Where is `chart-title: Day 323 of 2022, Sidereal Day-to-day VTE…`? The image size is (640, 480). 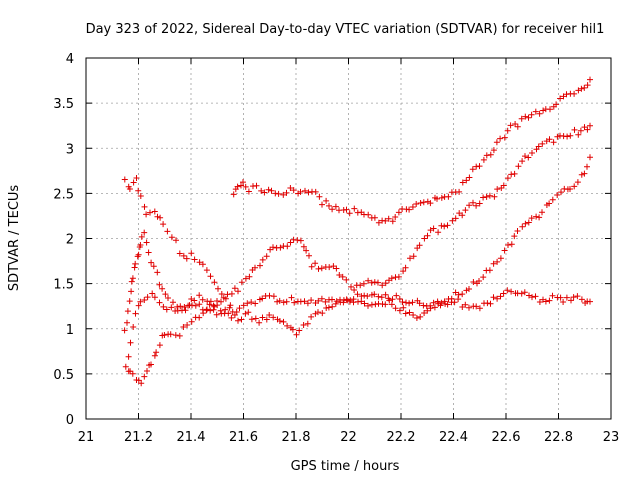
chart-title: Day 323 of 2022, Sidereal Day-to-day VTE… is located at coordinates (345, 29).